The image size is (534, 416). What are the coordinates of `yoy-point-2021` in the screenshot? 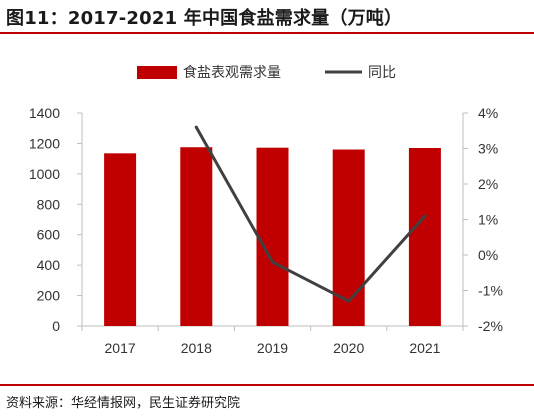 It's located at (425, 216).